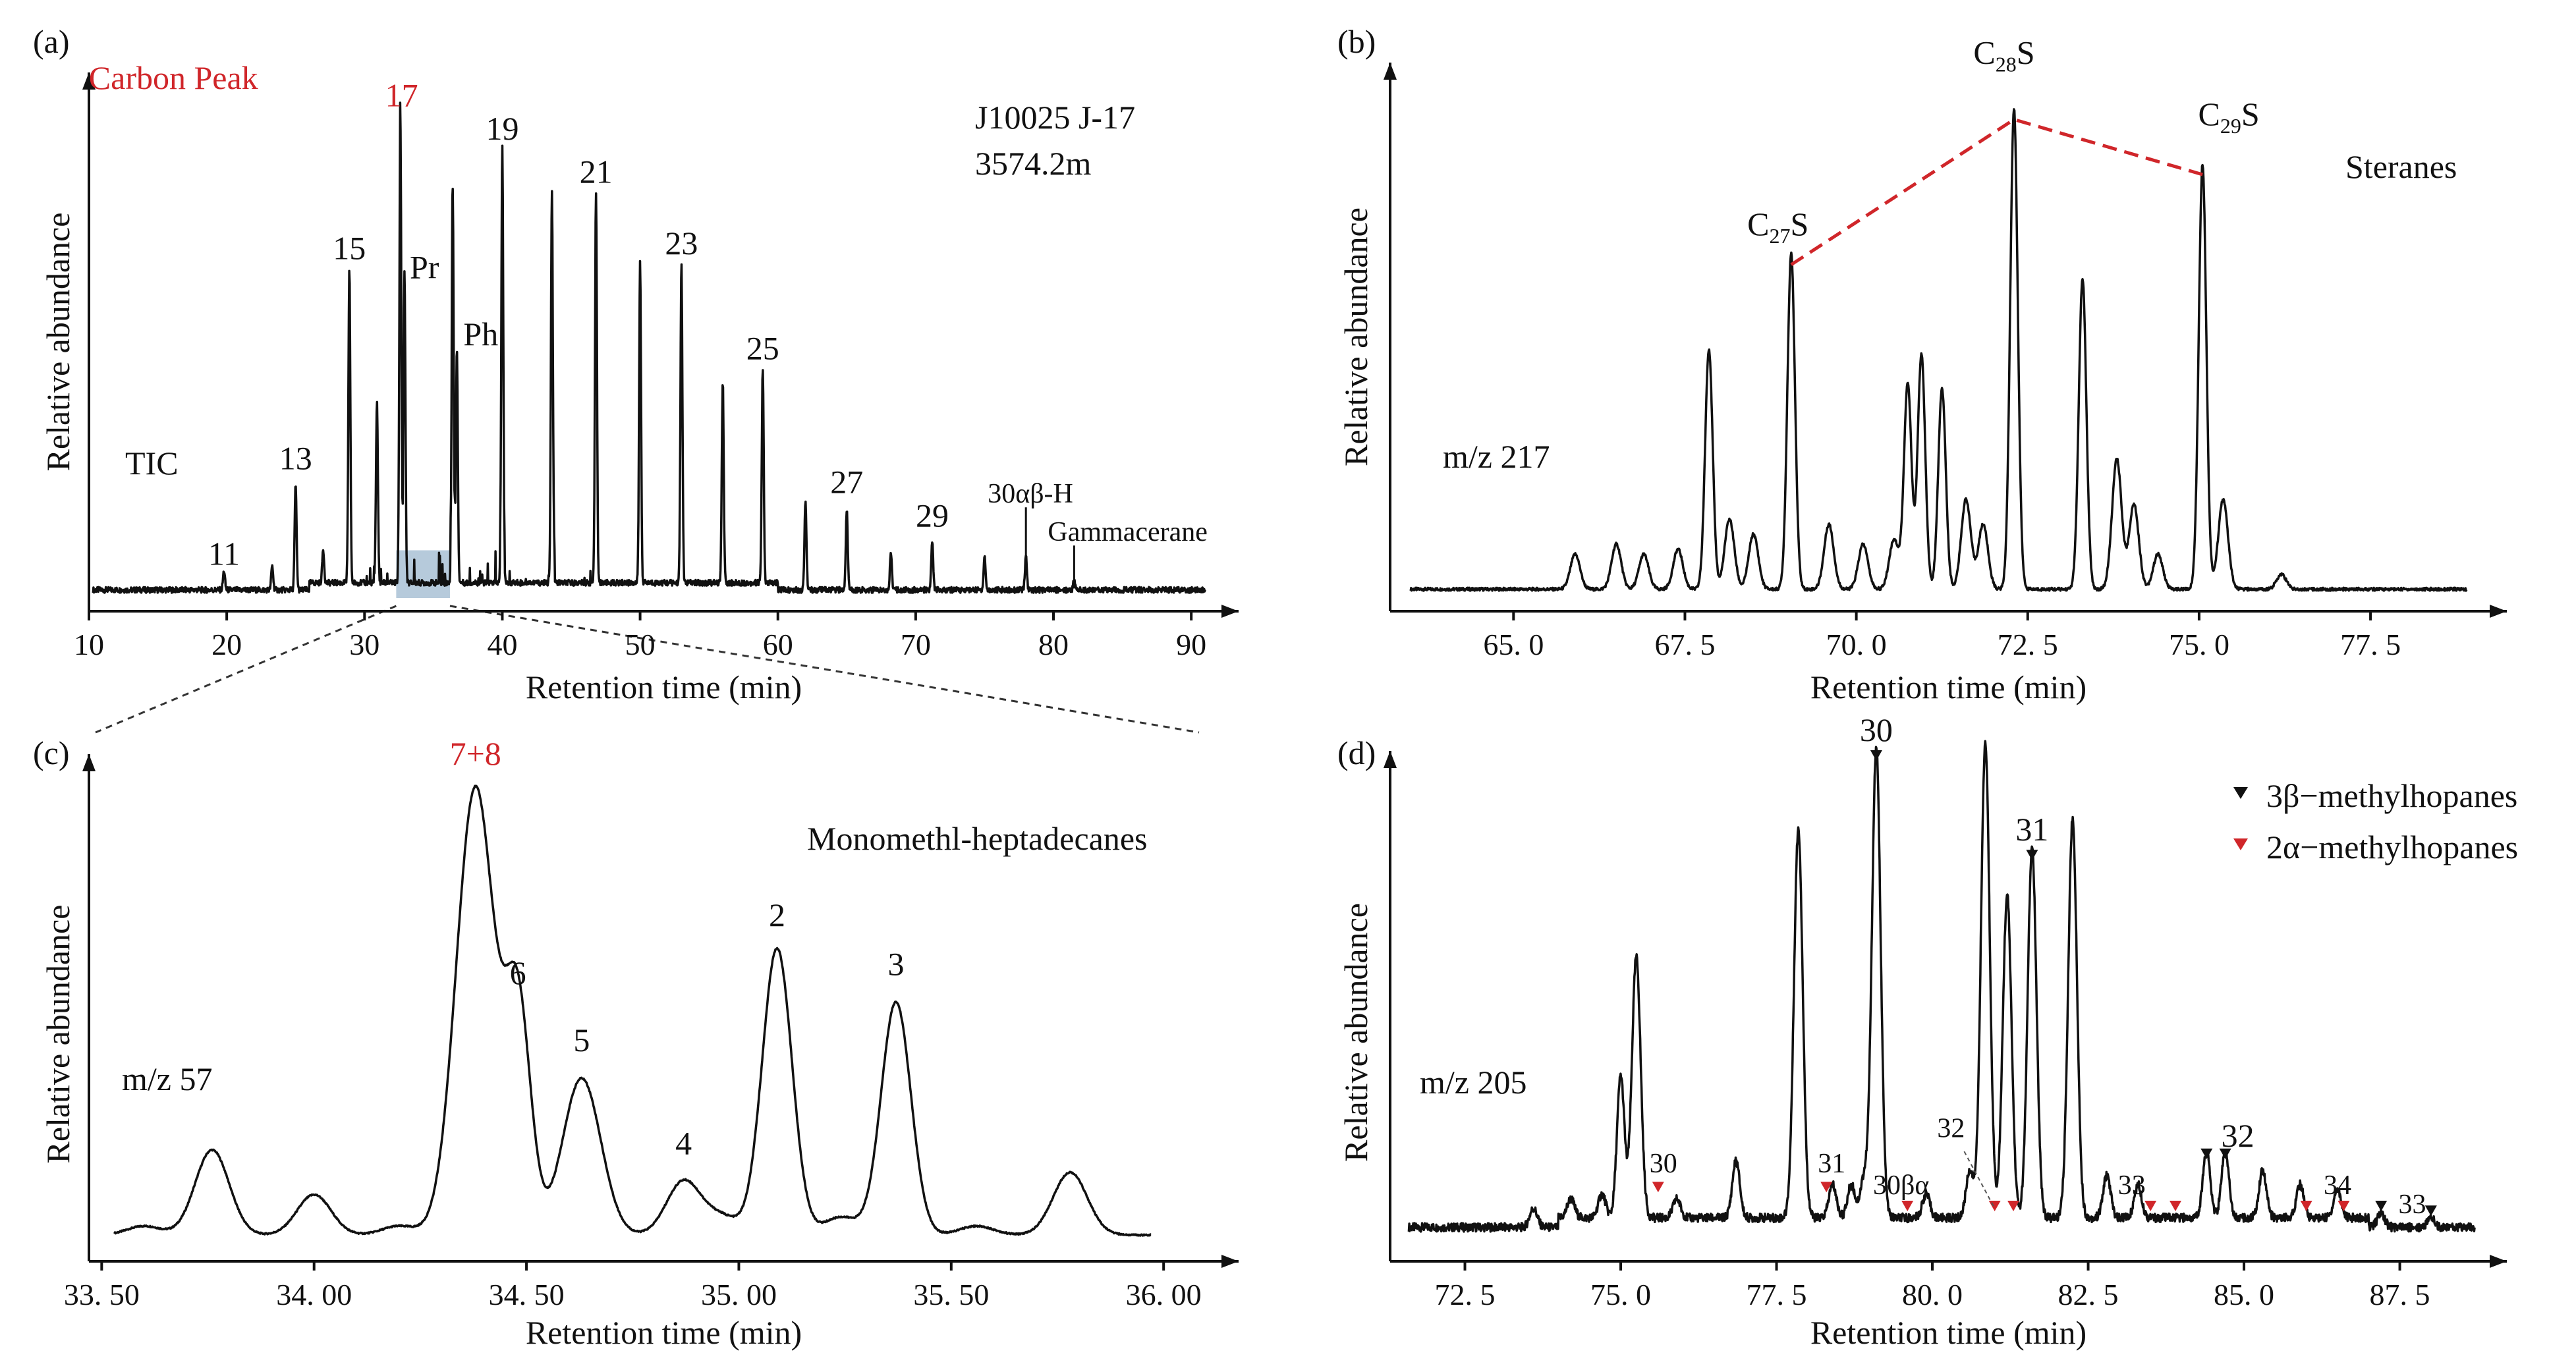 This screenshot has height=1370, width=2576. What do you see at coordinates (51, 752) in the screenshot?
I see `panel-label: (c)` at bounding box center [51, 752].